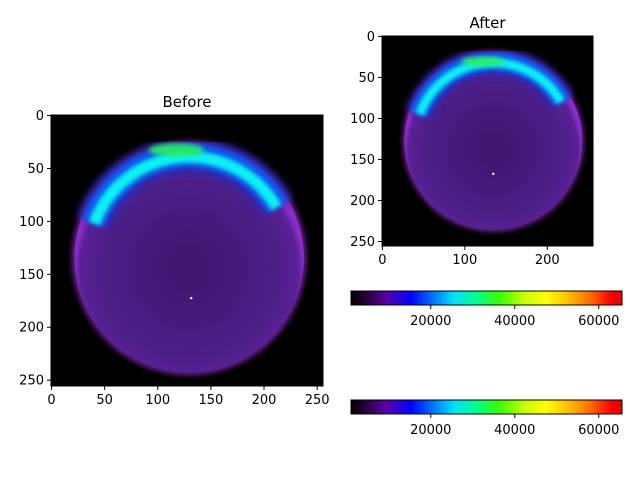 Image resolution: width=640 pixels, height=480 pixels. What do you see at coordinates (430, 430) in the screenshot?
I see `colorbar-lower-tick-label: 20000` at bounding box center [430, 430].